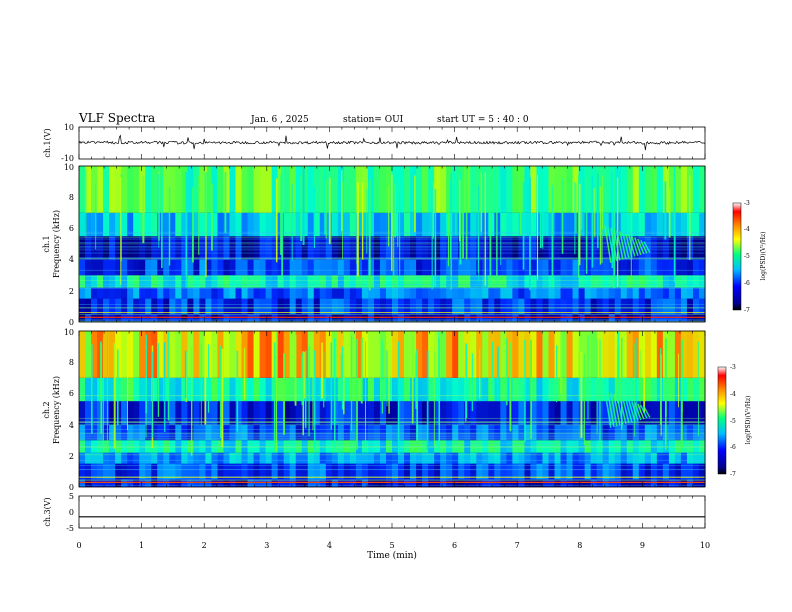 The width and height of the screenshot is (792, 612). I want to click on ch1-waveform-trace, so click(392, 142).